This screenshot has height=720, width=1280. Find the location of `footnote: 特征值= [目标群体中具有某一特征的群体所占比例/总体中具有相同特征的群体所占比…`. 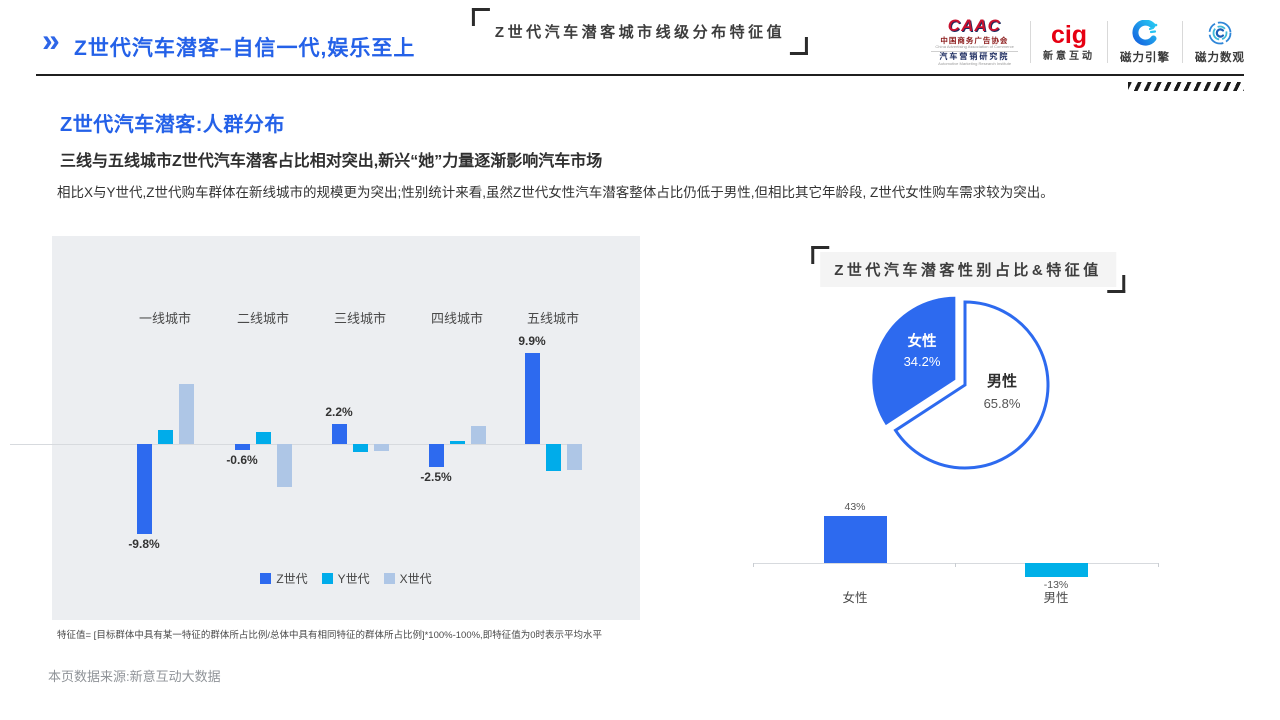

footnote: 特征值= [目标群体中具有某一特征的群体所占比例/总体中具有相同特征的群体所占比… is located at coordinates (329, 635).